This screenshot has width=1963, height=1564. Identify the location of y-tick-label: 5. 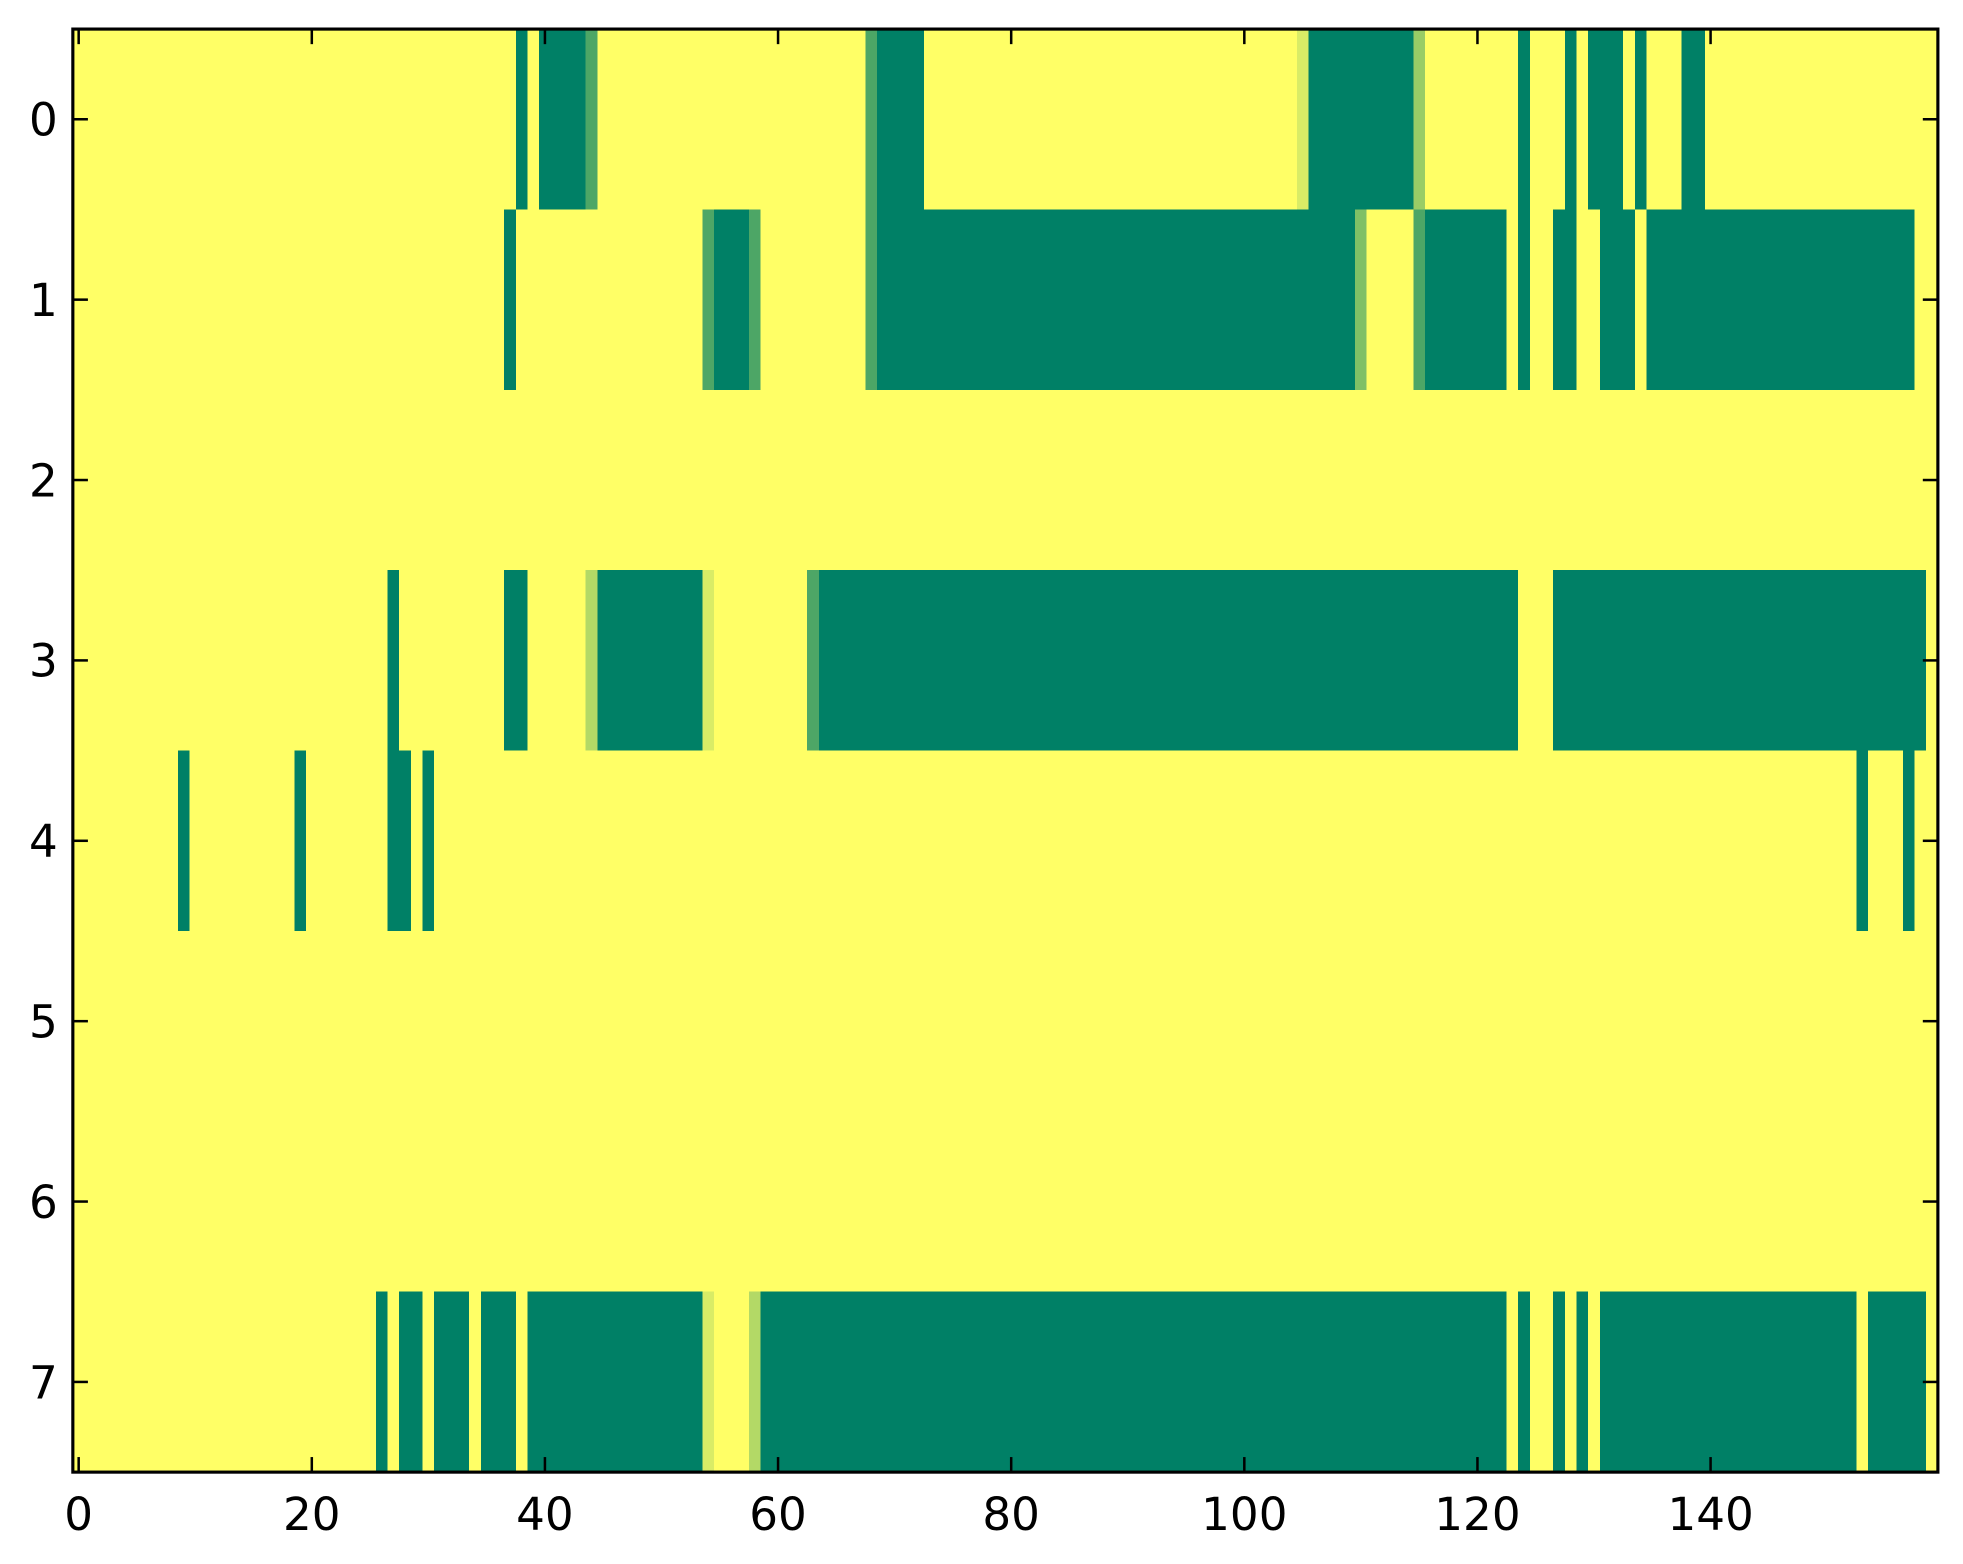
(43, 1022).